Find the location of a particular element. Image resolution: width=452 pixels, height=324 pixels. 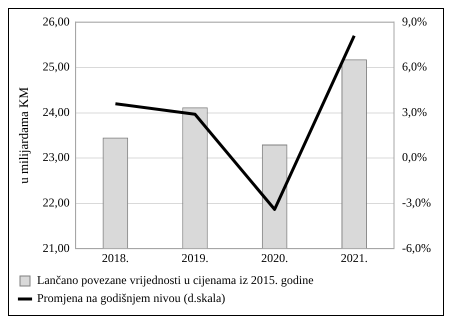

legend-label: Promjena na godišnjem nivou (d.skala) is located at coordinates (131, 298).